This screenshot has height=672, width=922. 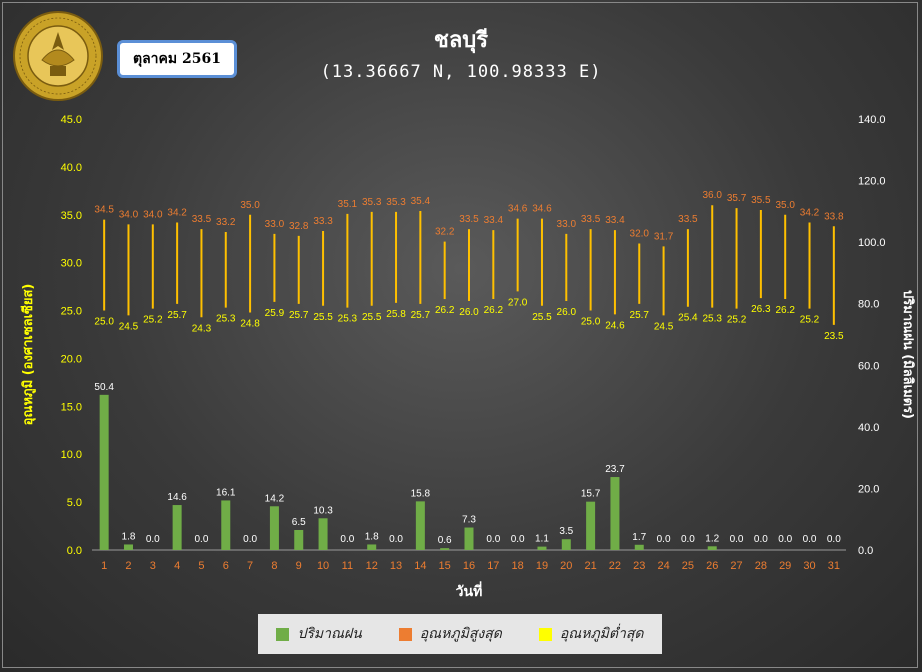 I want to click on y-left-tick-label: 30.0, so click(x=71, y=264).